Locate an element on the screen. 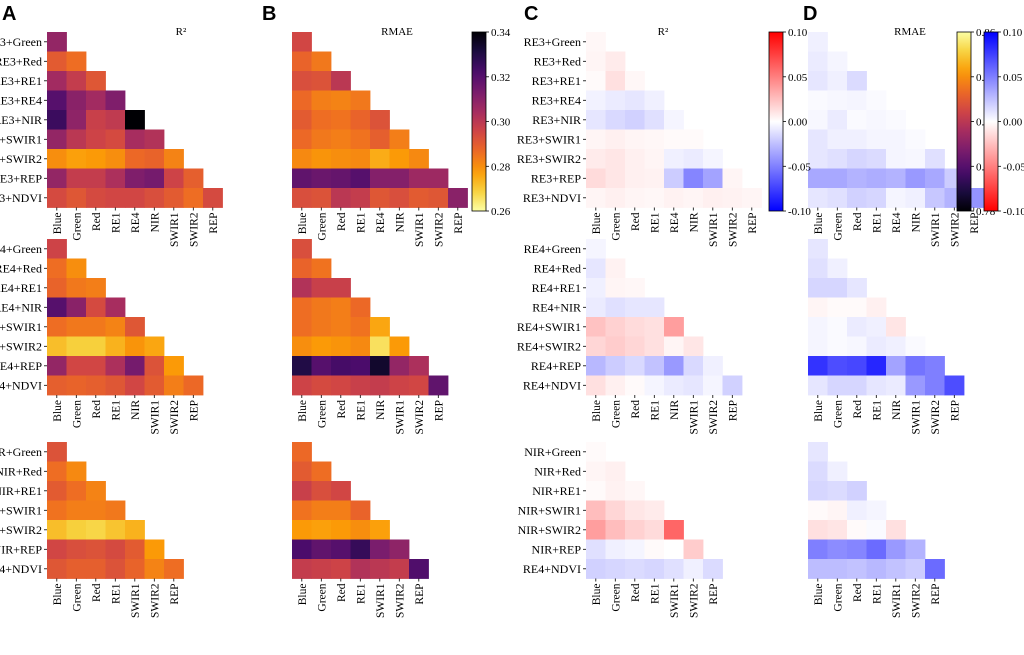  row-label: RE3+REP is located at coordinates (556, 178).